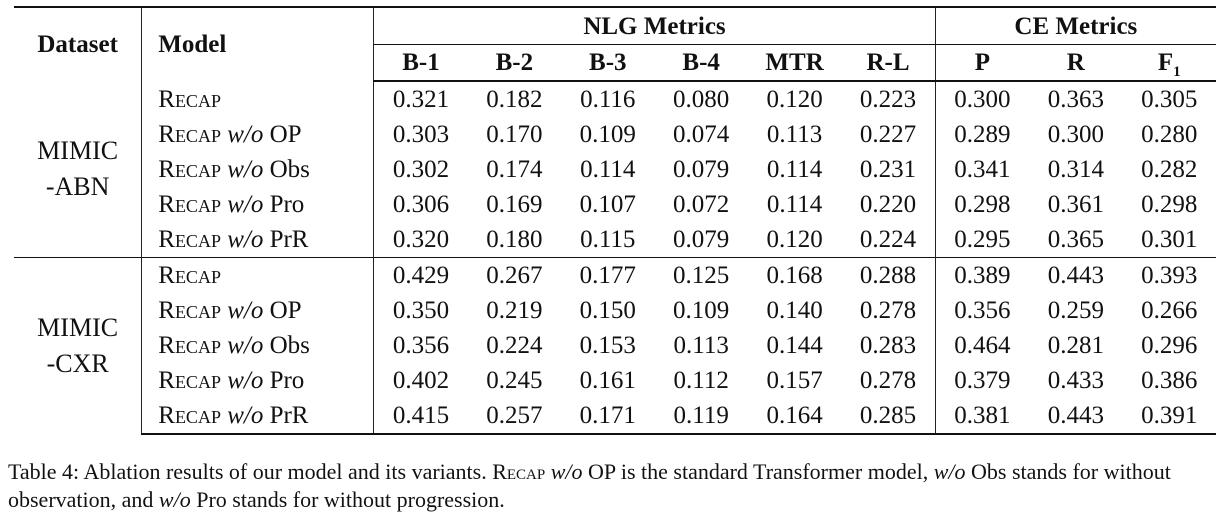 The image size is (1227, 524). I want to click on header-col-rl: R-L, so click(888, 63).